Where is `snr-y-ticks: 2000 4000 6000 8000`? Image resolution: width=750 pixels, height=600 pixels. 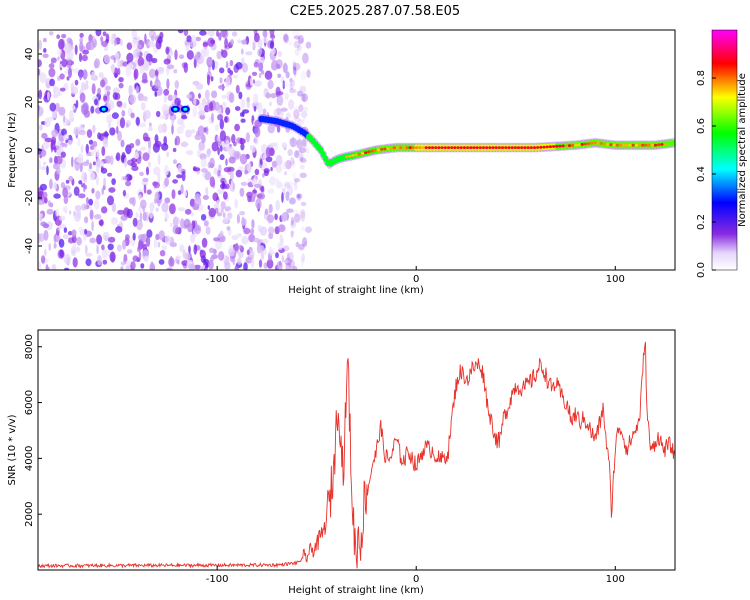
snr-y-ticks: 2000 4000 6000 8000 is located at coordinates (33, 430).